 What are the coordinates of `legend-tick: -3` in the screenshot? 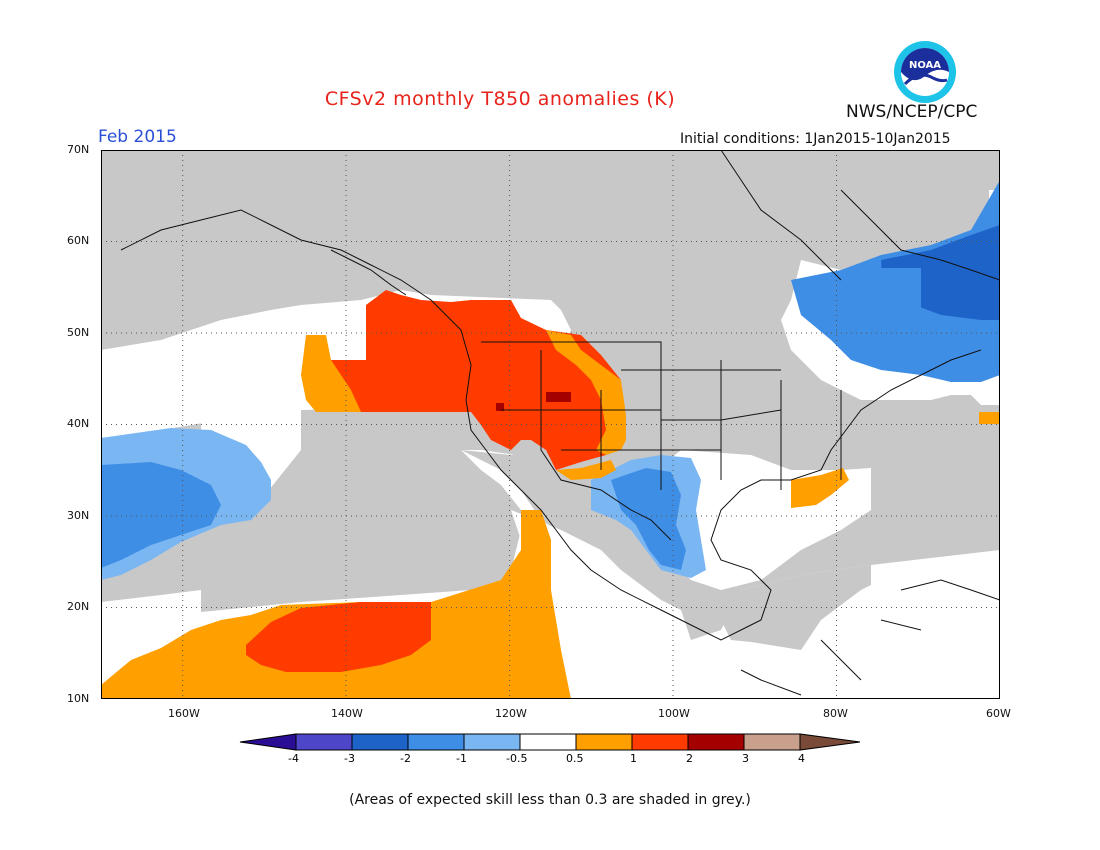 It's located at (349, 758).